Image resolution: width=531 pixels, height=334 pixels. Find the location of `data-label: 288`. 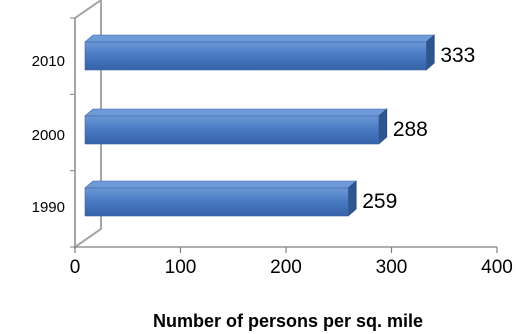

data-label: 288 is located at coordinates (410, 129).